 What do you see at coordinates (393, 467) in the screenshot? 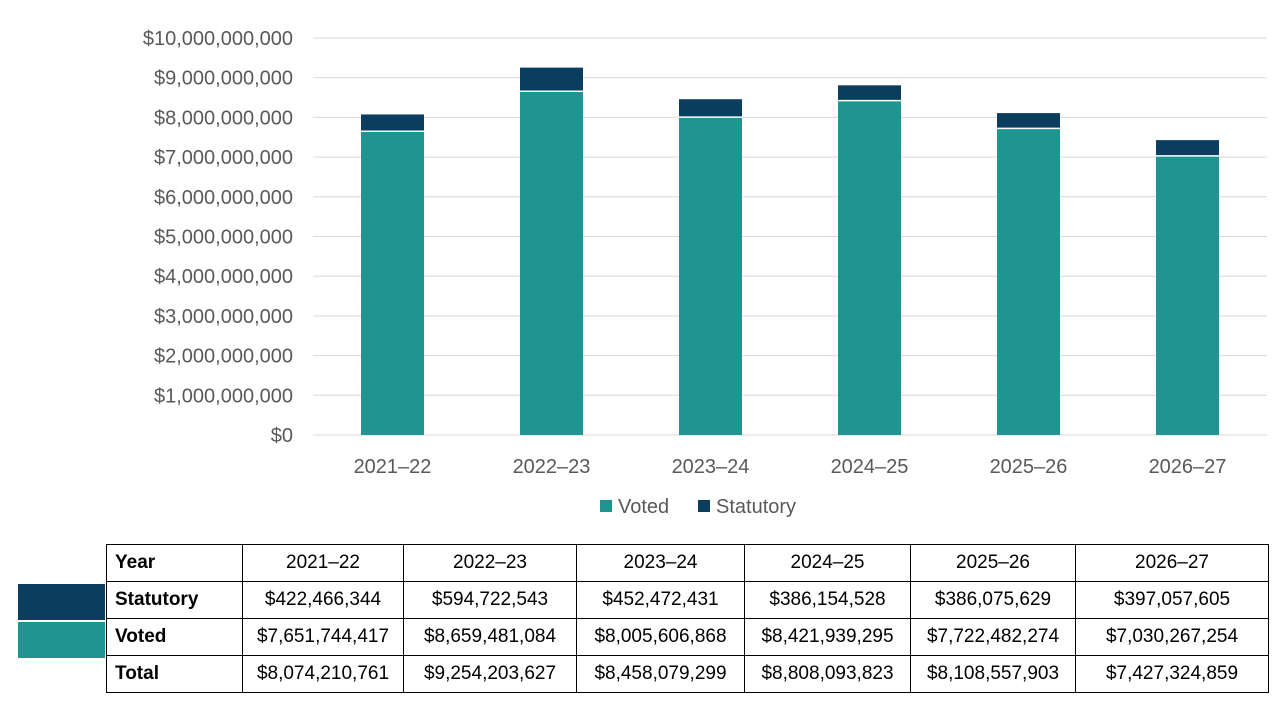
I see `x-tick-label: 2021–22` at bounding box center [393, 467].